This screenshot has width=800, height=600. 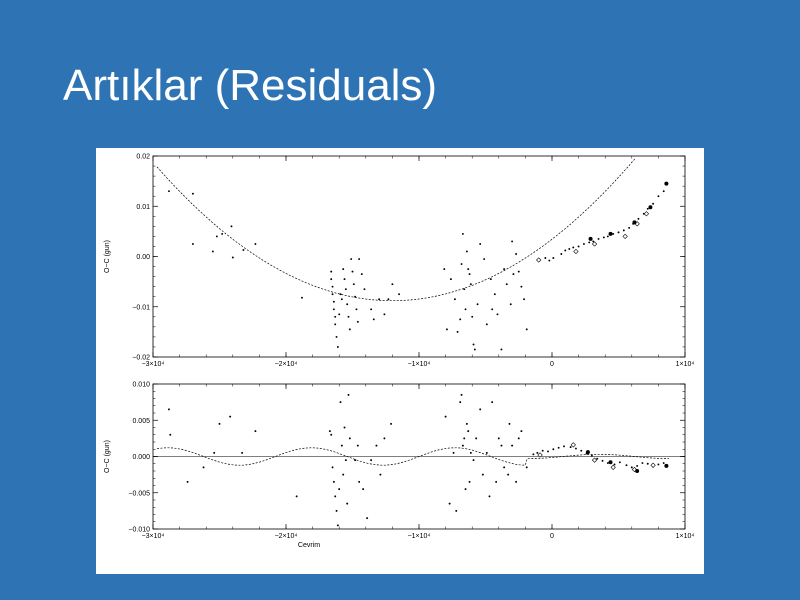 What do you see at coordinates (250, 85) in the screenshot?
I see `slide-title: Artıklar (Residuals)` at bounding box center [250, 85].